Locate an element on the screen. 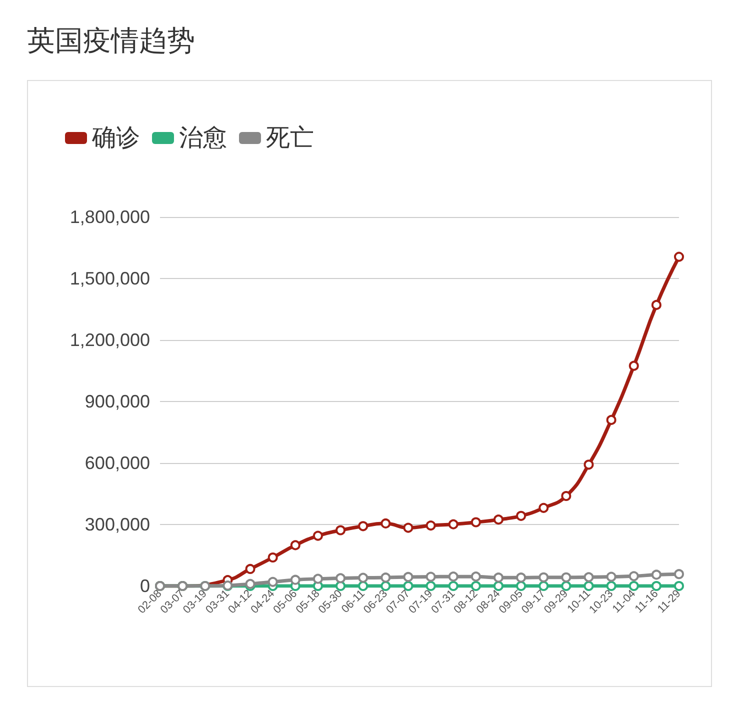  chart-title: 英国疫情趋势 is located at coordinates (111, 41).